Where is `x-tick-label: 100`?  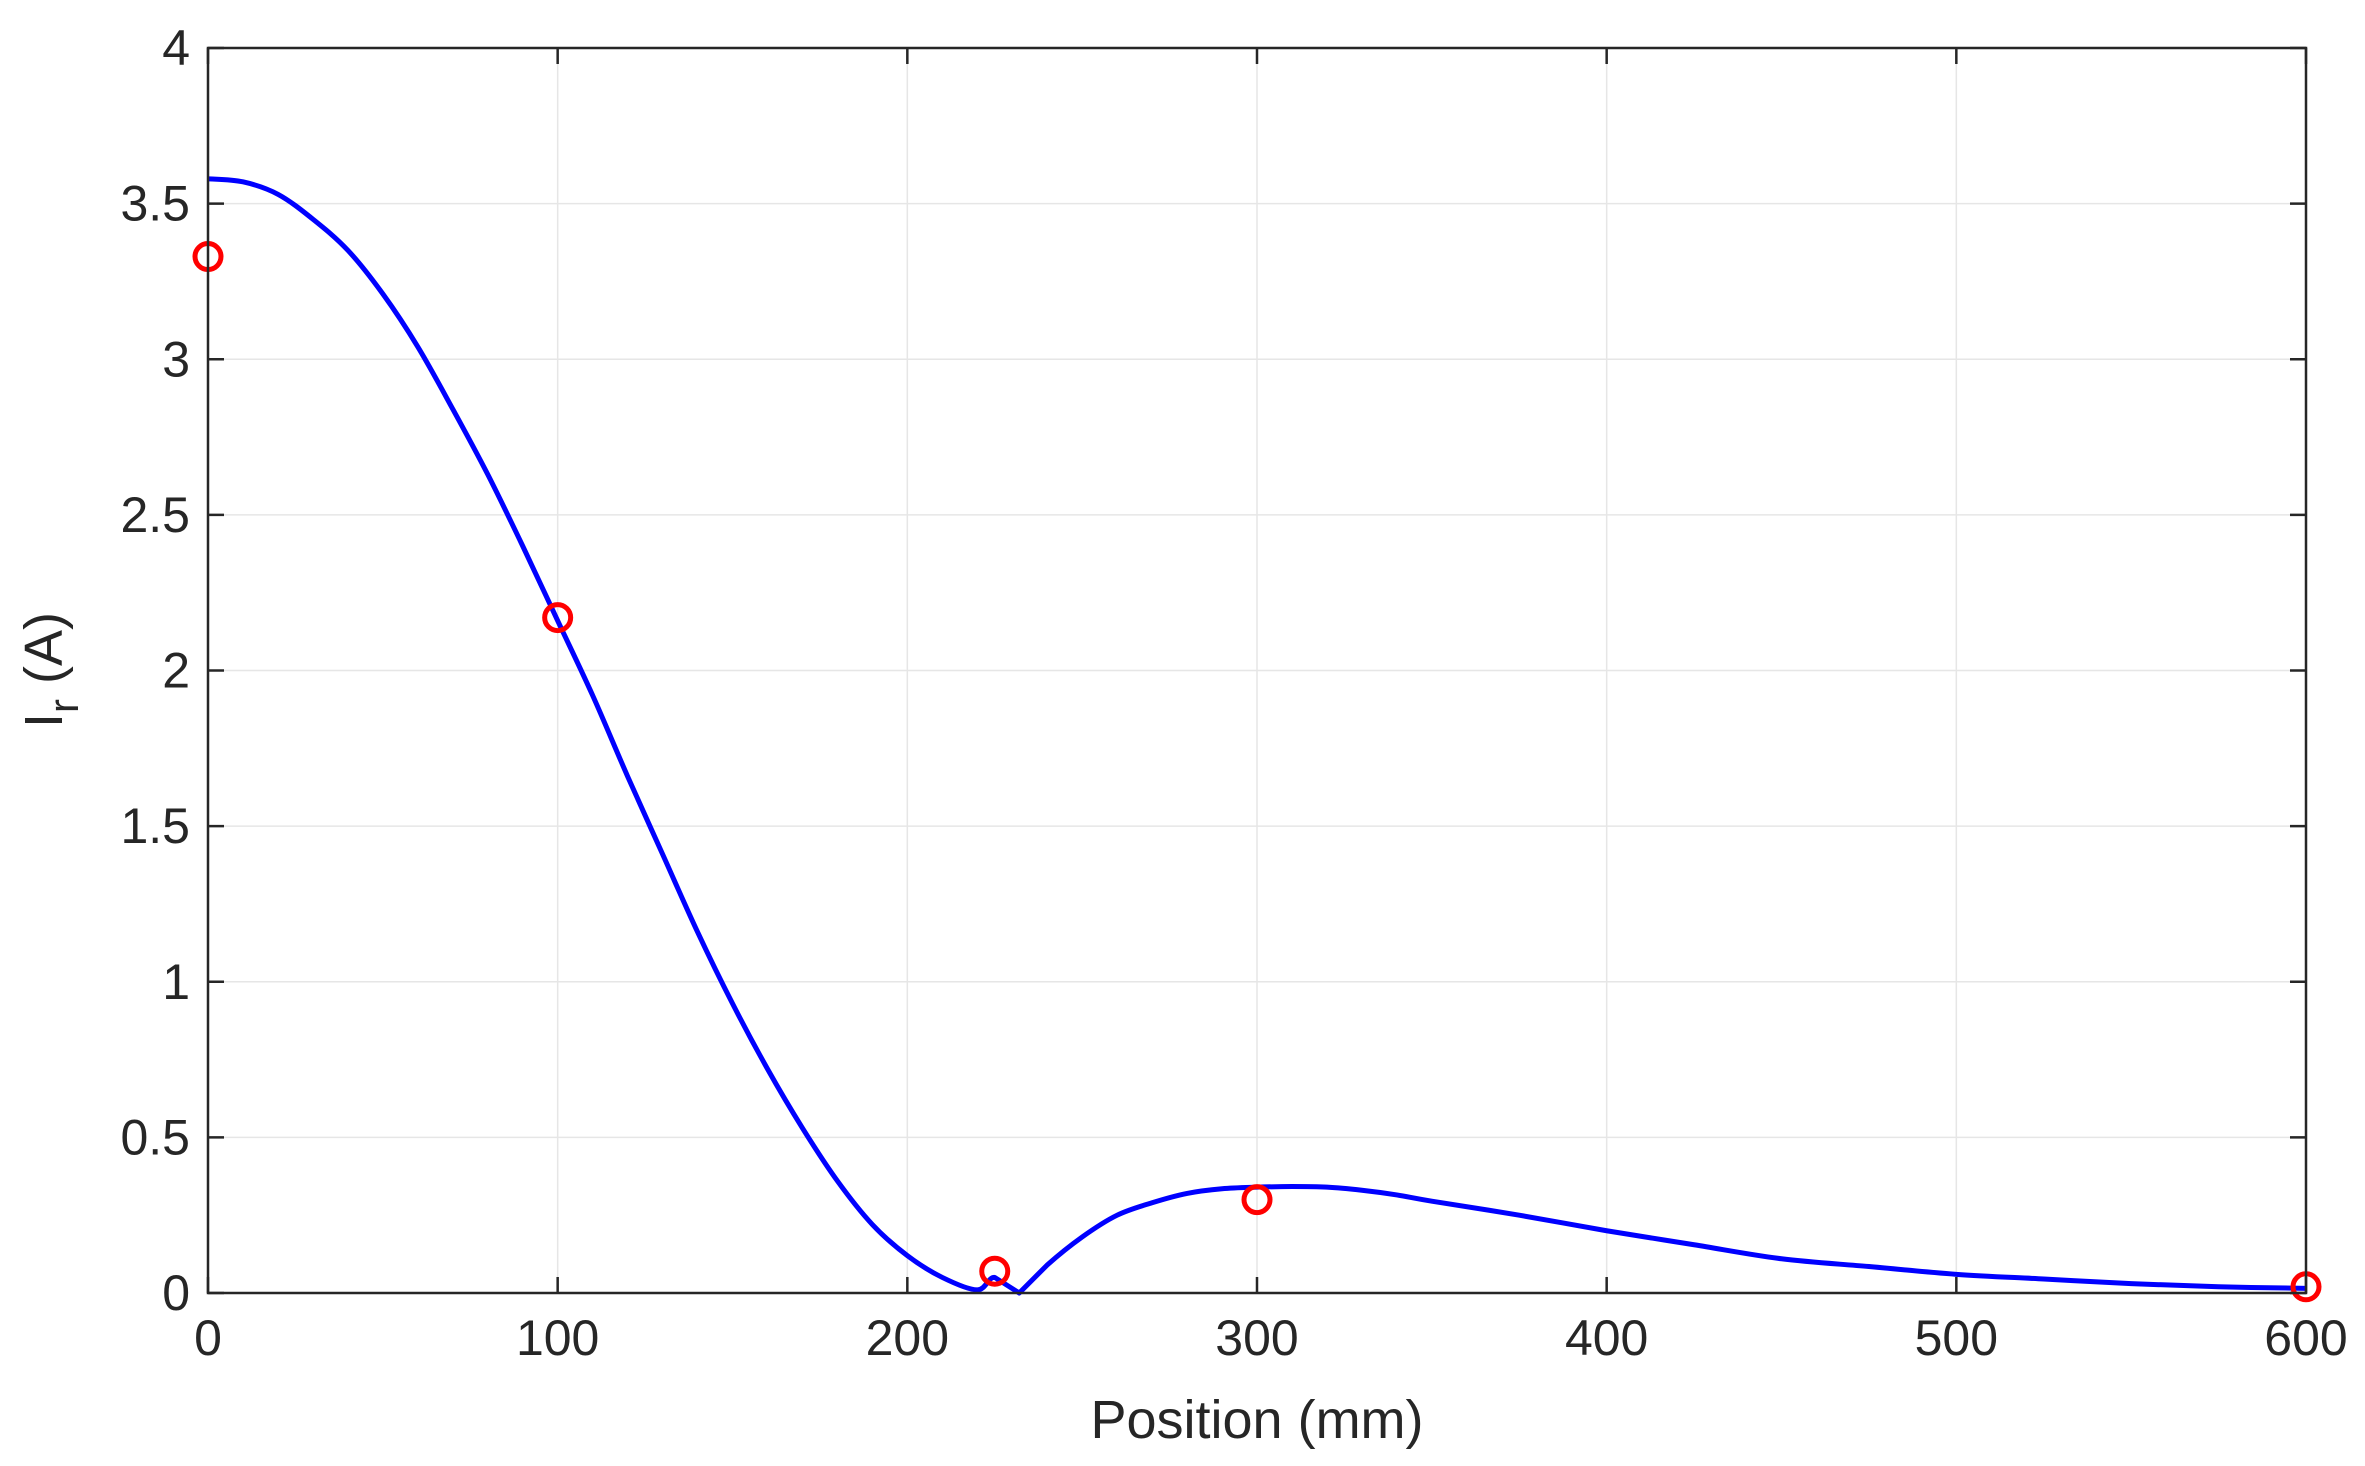
x-tick-label: 100 is located at coordinates (557, 1338).